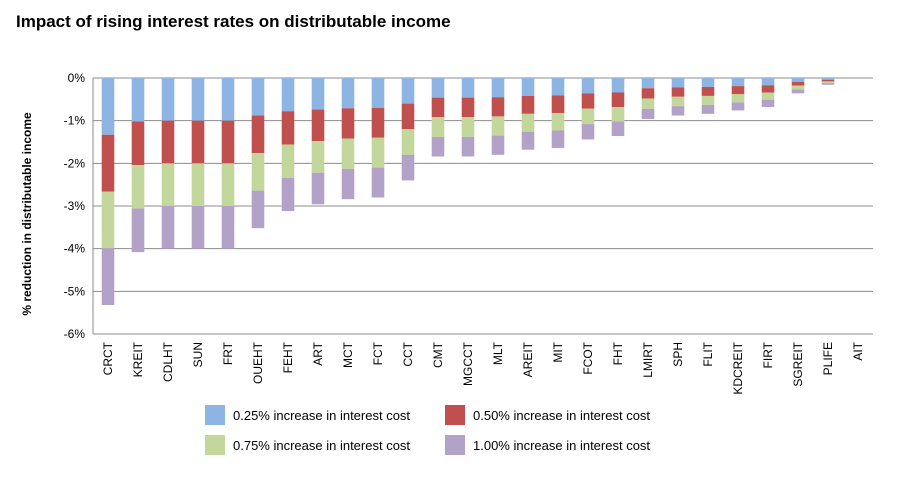 The height and width of the screenshot is (482, 897). Describe the element at coordinates (558, 351) in the screenshot. I see `x-tick-label: MIT` at that location.